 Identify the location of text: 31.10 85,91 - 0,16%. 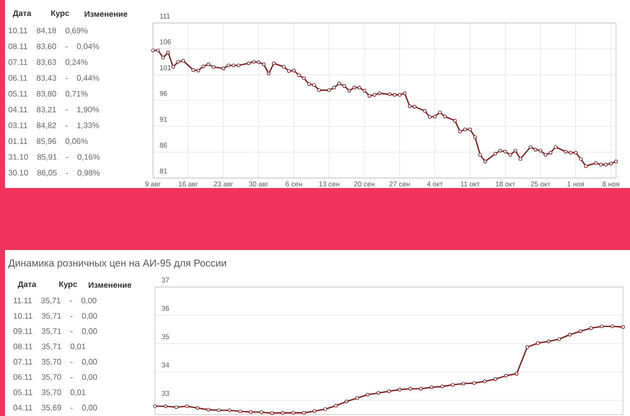
(54, 157).